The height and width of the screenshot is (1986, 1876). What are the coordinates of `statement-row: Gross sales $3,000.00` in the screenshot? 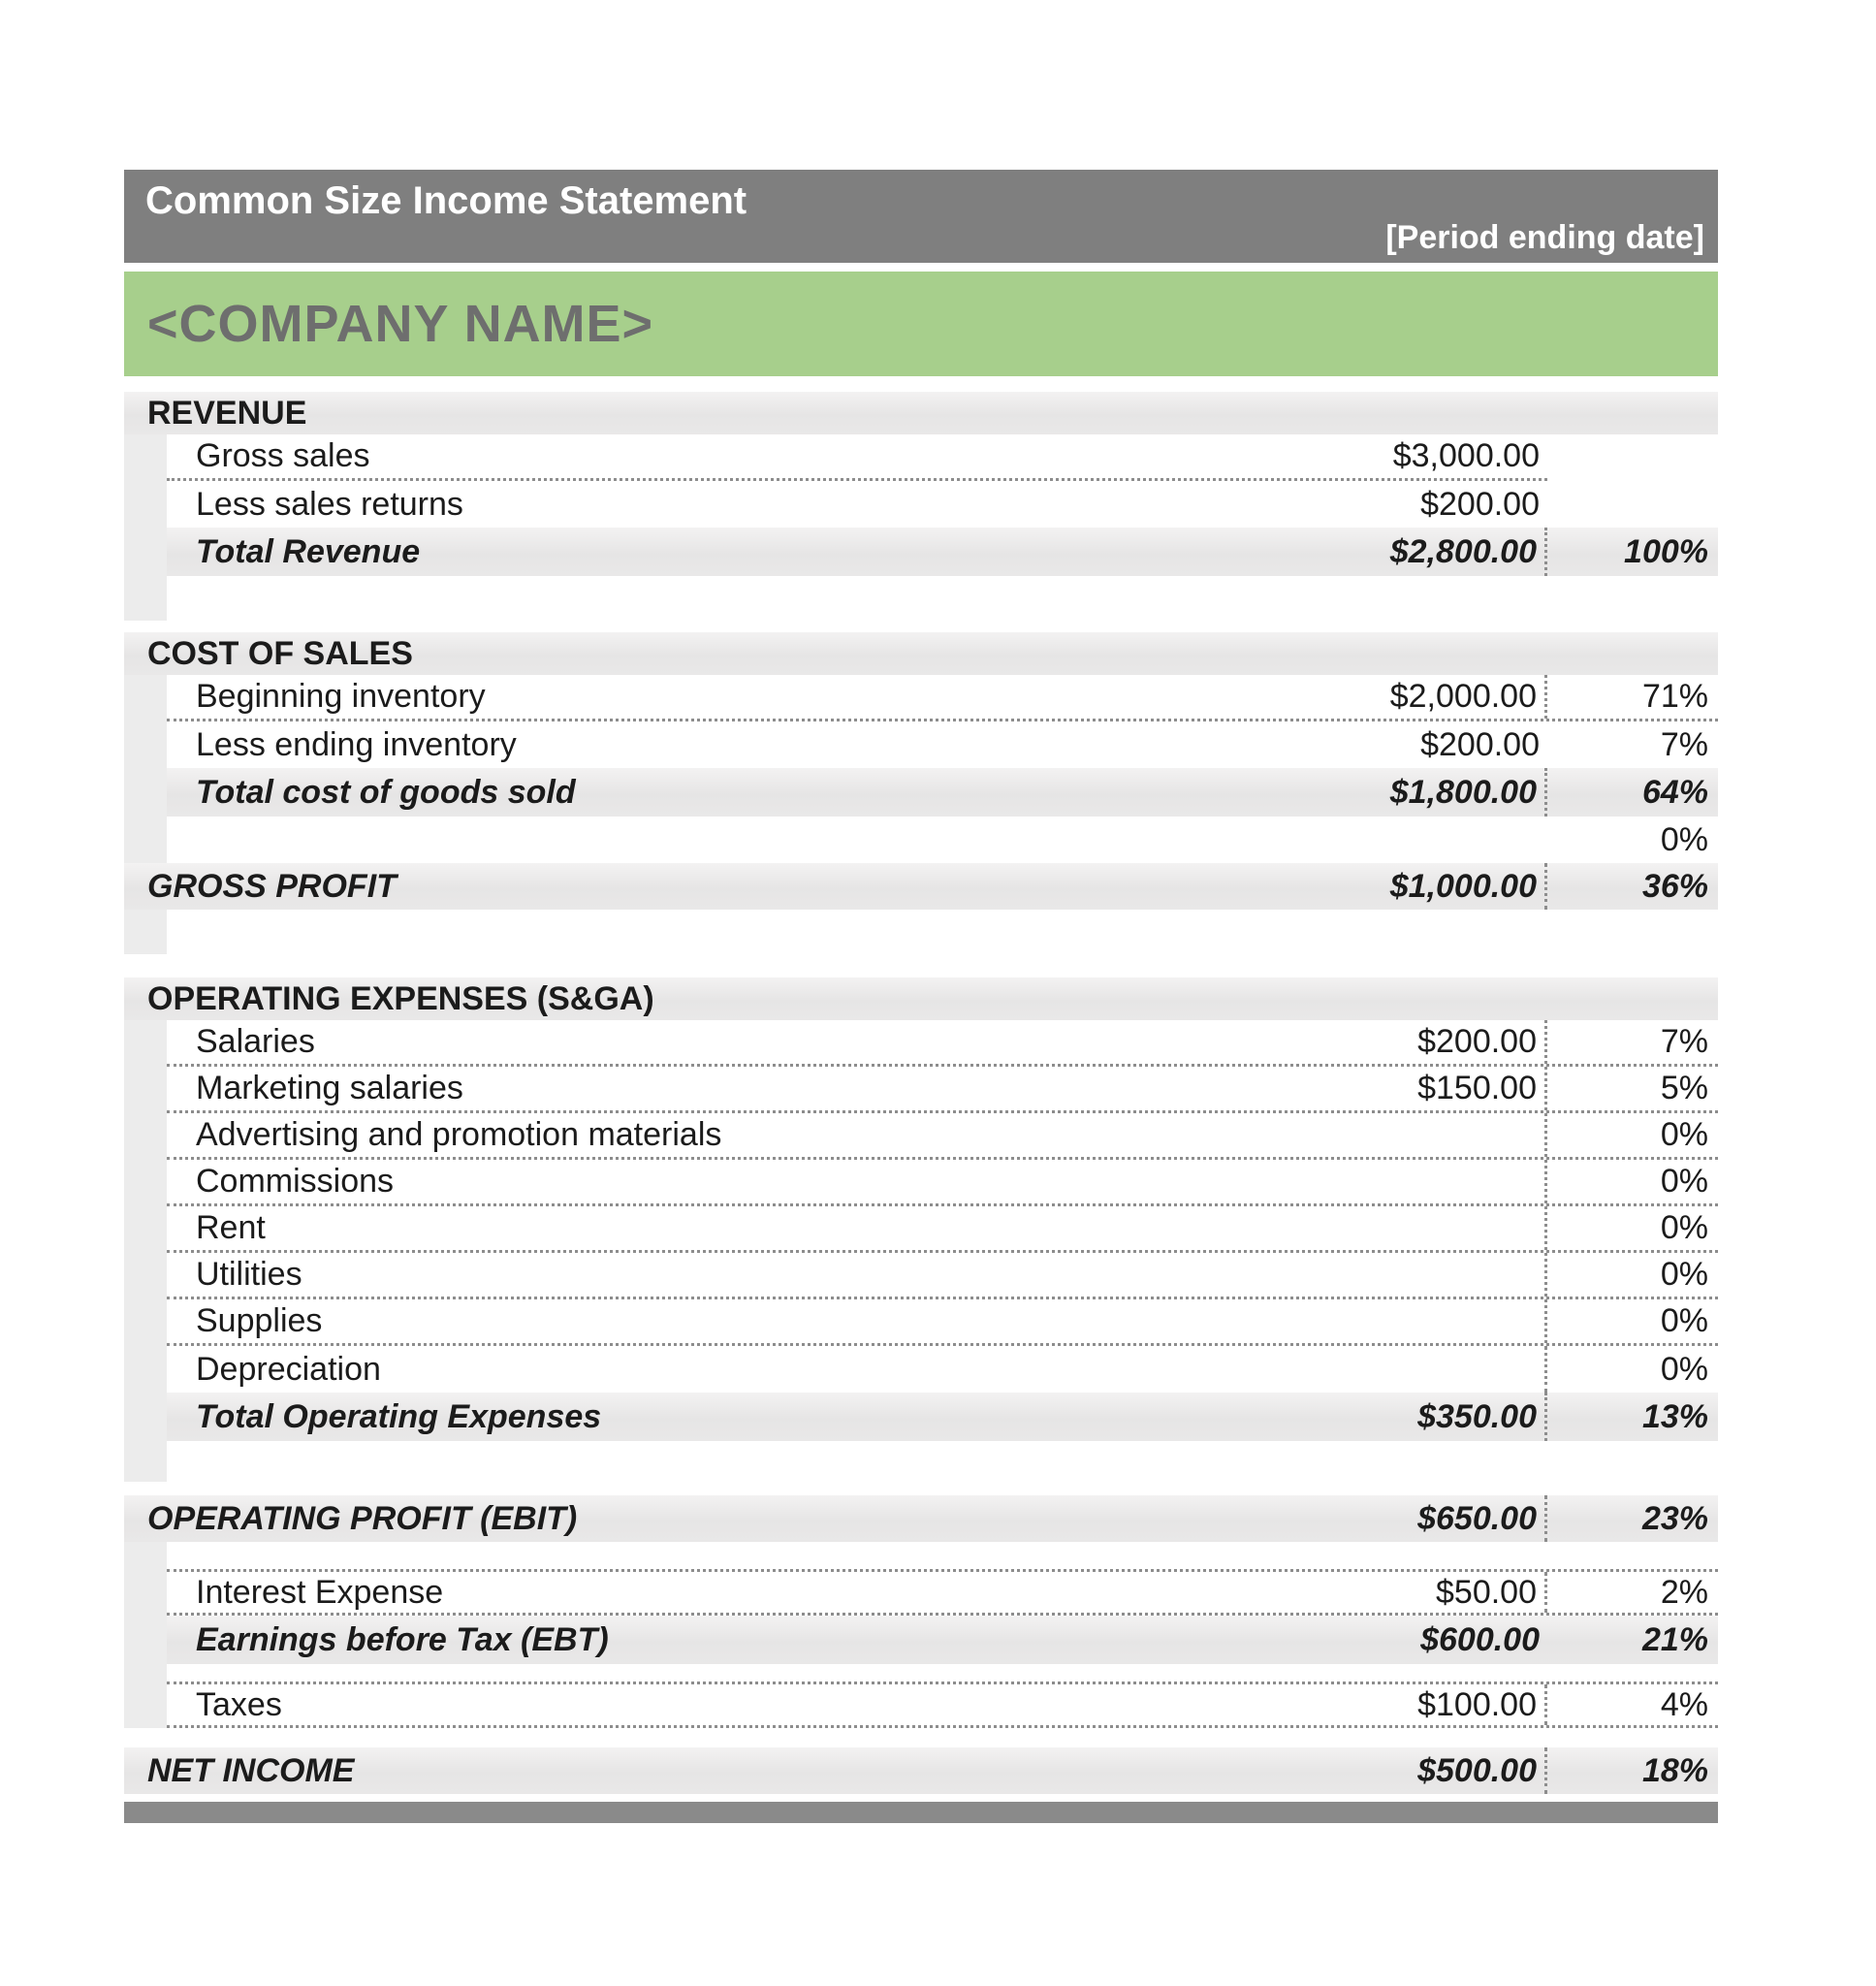 It's located at (921, 457).